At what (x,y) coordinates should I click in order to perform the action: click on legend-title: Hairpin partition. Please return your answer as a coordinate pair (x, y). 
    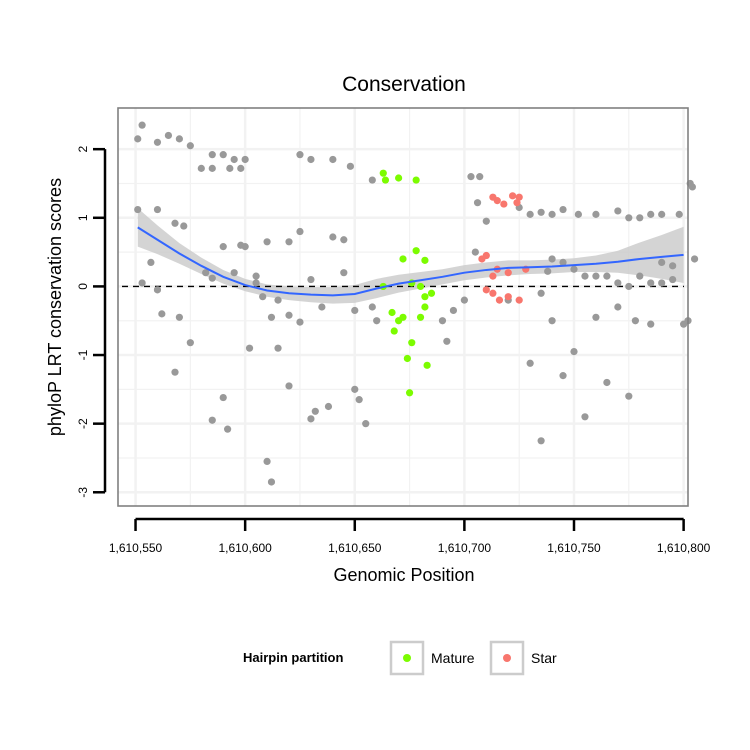
    Looking at the image, I should click on (293, 657).